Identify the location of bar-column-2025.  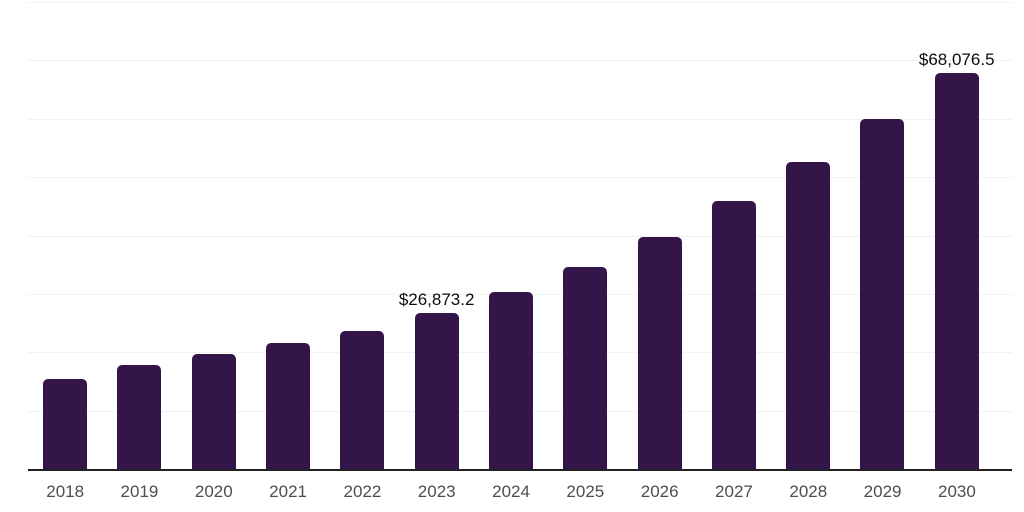
(585, 236).